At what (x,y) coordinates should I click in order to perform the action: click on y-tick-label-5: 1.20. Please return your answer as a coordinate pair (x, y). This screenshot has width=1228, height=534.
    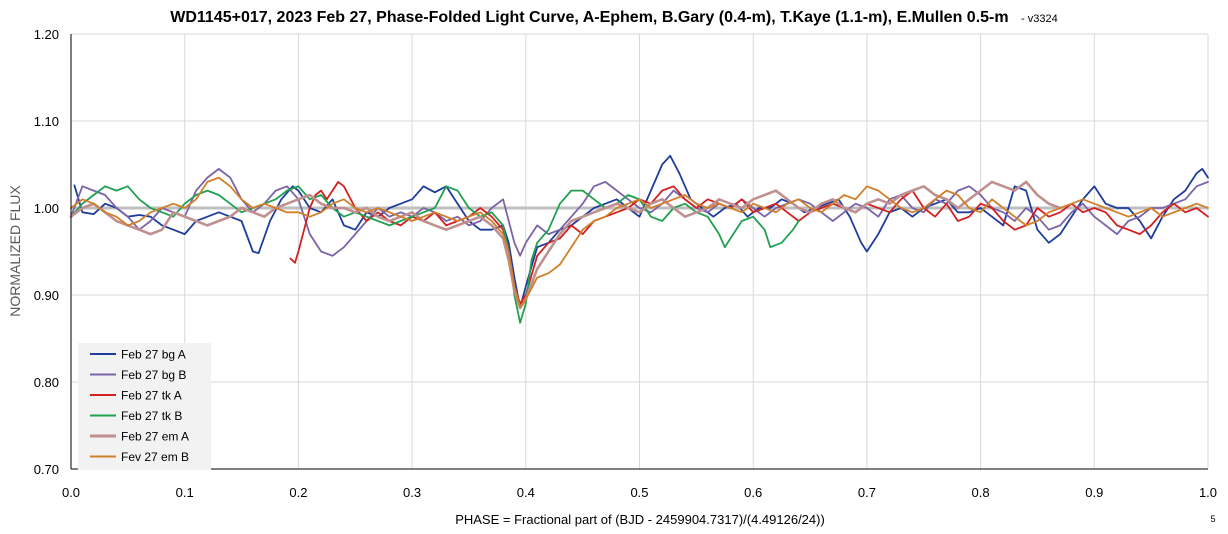
    Looking at the image, I should click on (46, 34).